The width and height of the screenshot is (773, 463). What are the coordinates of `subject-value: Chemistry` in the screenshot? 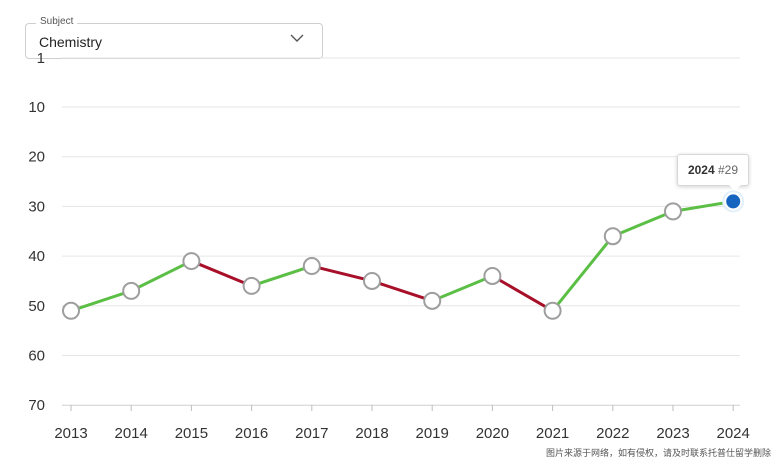 It's located at (71, 42).